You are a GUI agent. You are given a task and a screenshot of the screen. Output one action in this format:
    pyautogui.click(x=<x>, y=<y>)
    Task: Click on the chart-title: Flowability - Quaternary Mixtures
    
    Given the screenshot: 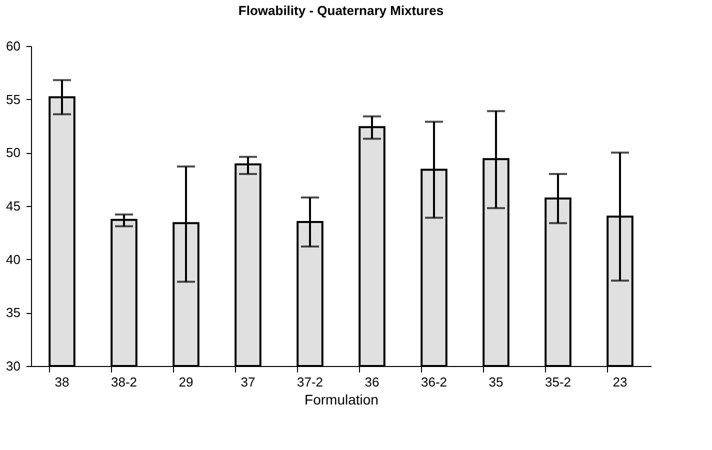 What is the action you would take?
    pyautogui.click(x=341, y=10)
    